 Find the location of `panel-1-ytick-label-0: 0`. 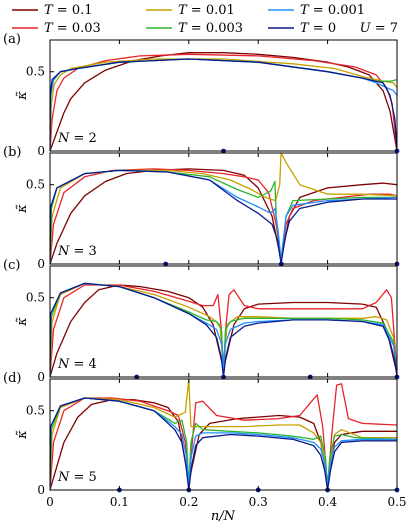

panel-1-ytick-label-0: 0 is located at coordinates (41, 264).